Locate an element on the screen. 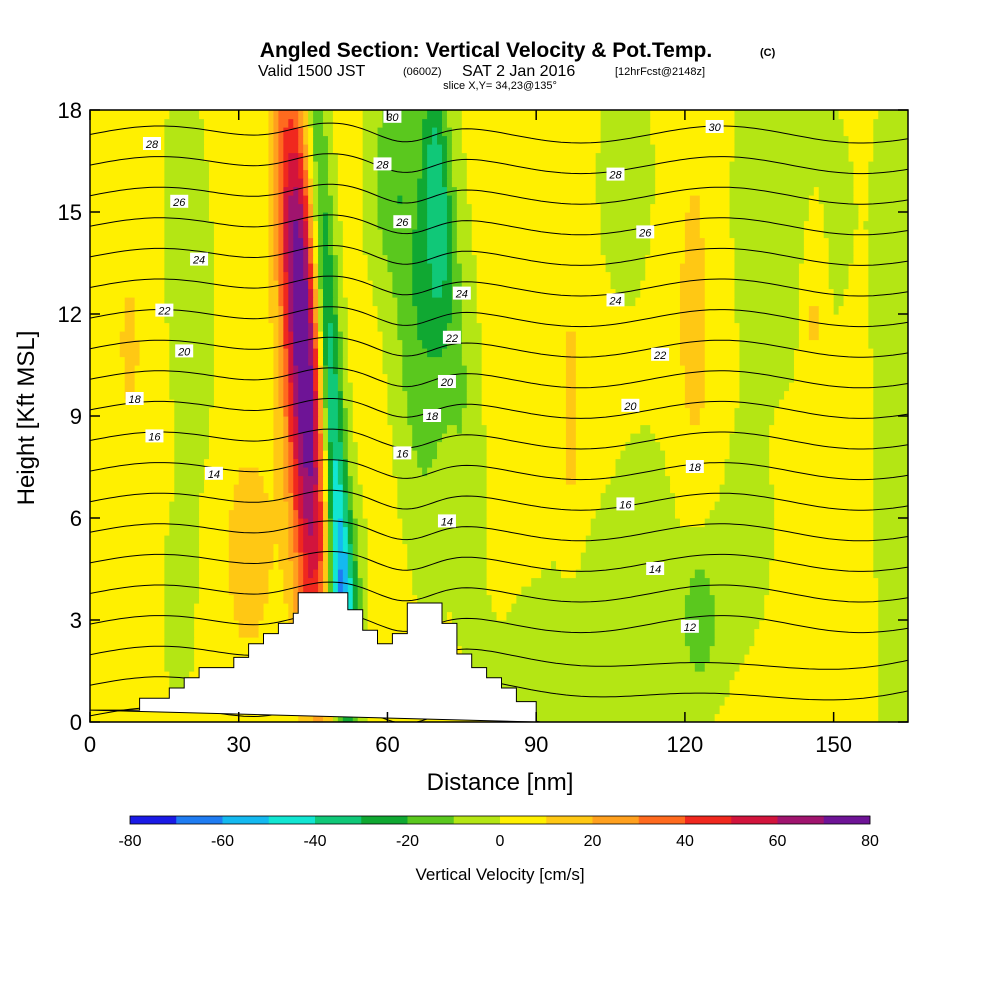 Image resolution: width=1000 pixels, height=1000 pixels. colorbar-tick-label: -60 is located at coordinates (222, 841).